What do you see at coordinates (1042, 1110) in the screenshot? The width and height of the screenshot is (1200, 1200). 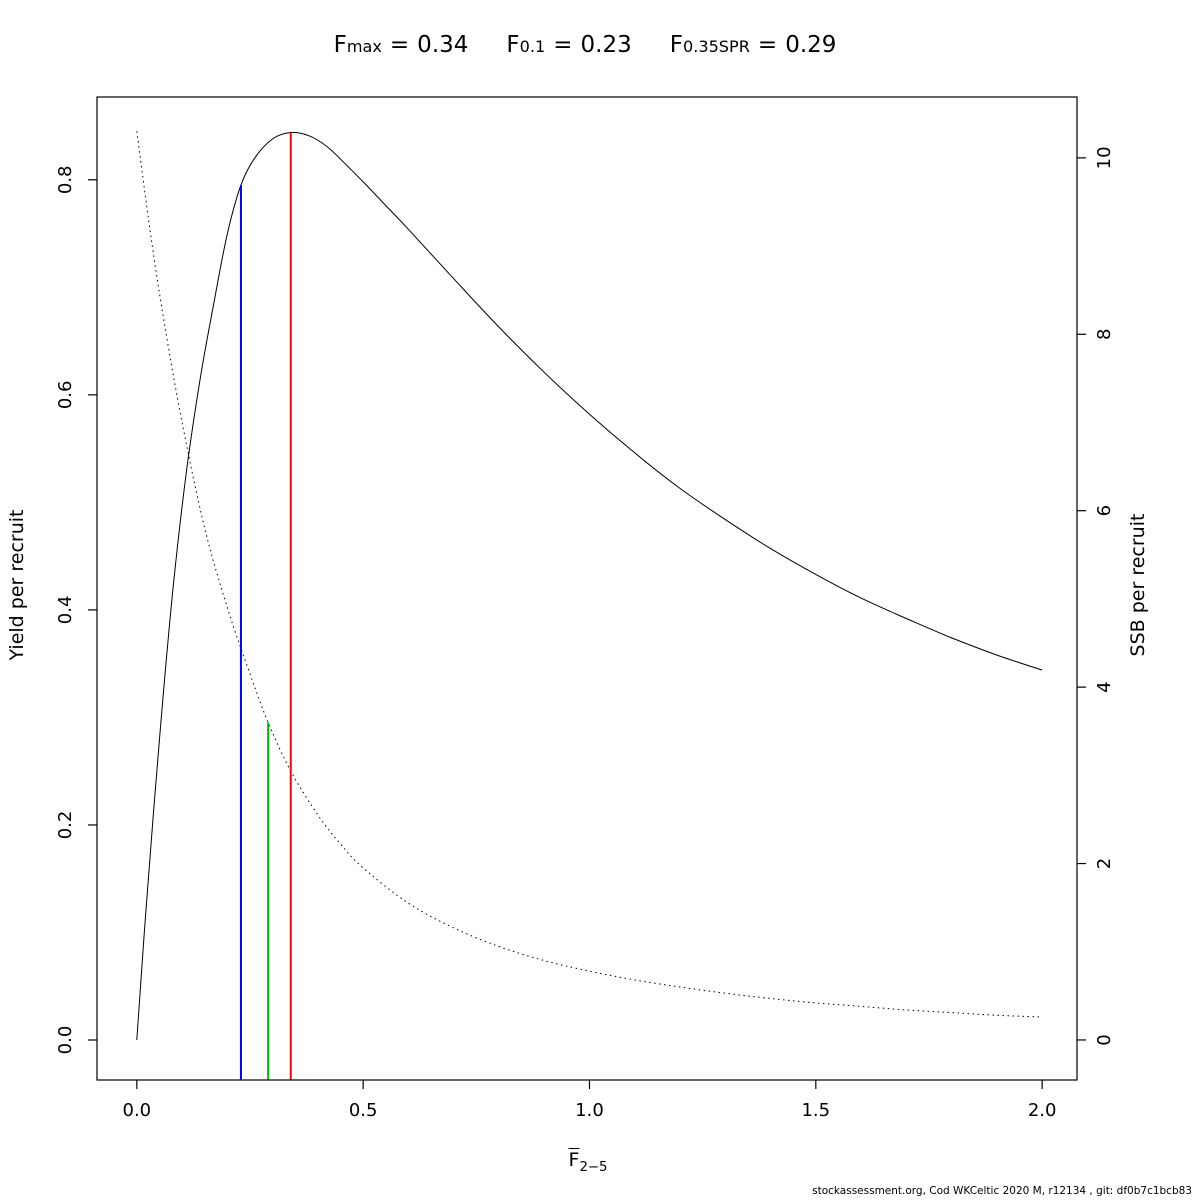 I see `x-tick-label: 2.0` at bounding box center [1042, 1110].